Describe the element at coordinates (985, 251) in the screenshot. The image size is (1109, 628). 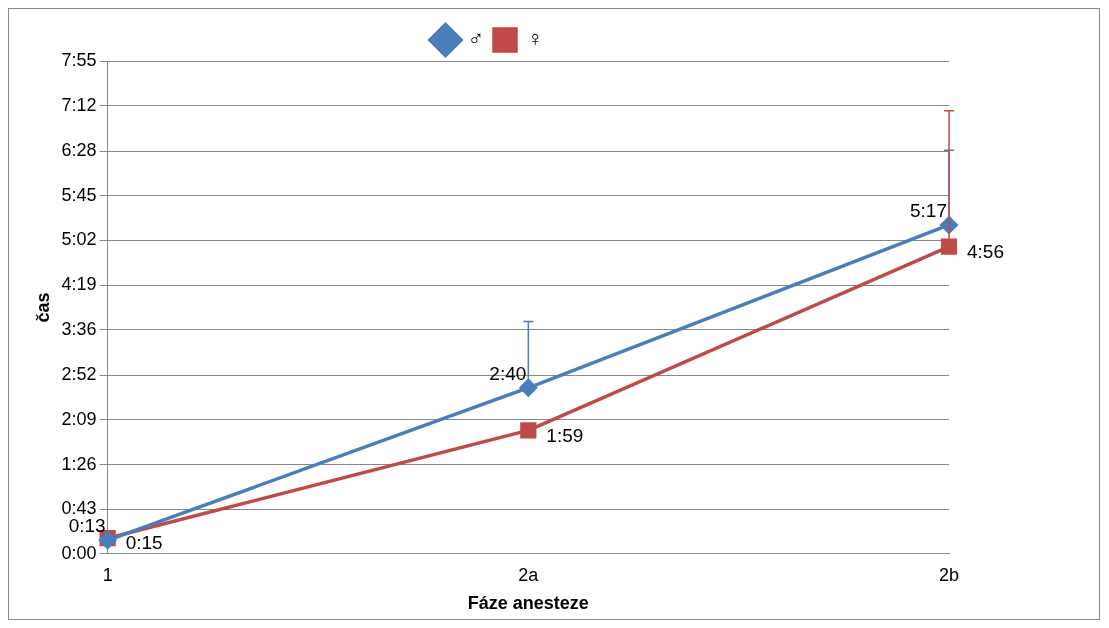
I see `data-label: 4:56` at that location.